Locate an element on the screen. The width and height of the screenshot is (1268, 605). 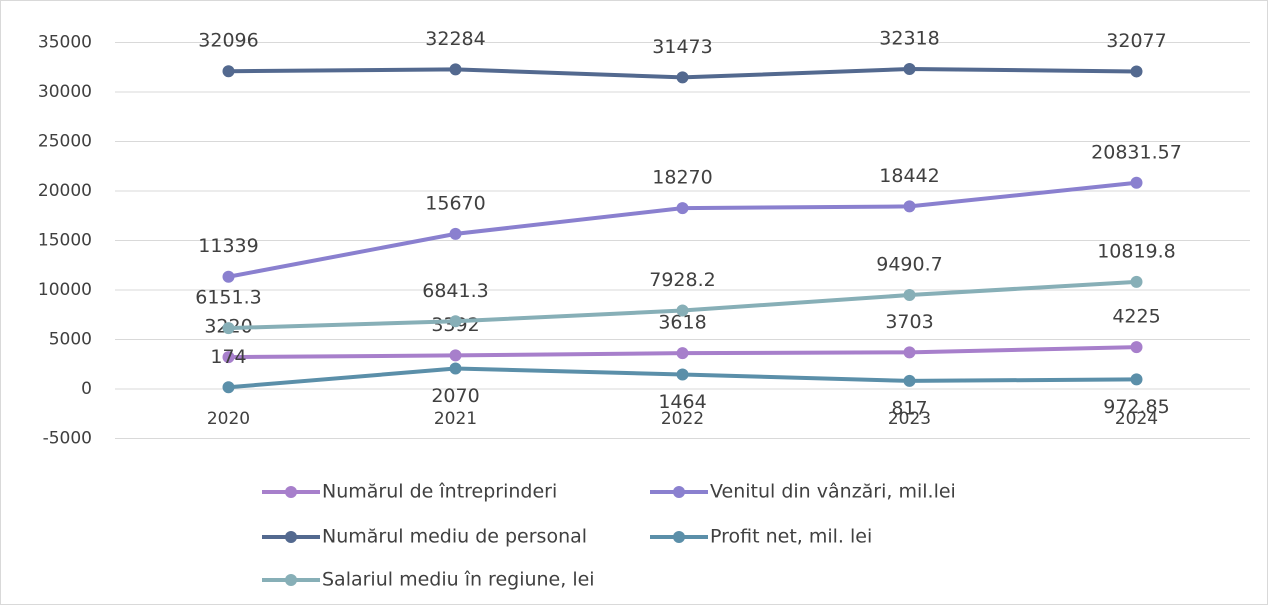
x-tick-label: 2024 is located at coordinates (1136, 419).